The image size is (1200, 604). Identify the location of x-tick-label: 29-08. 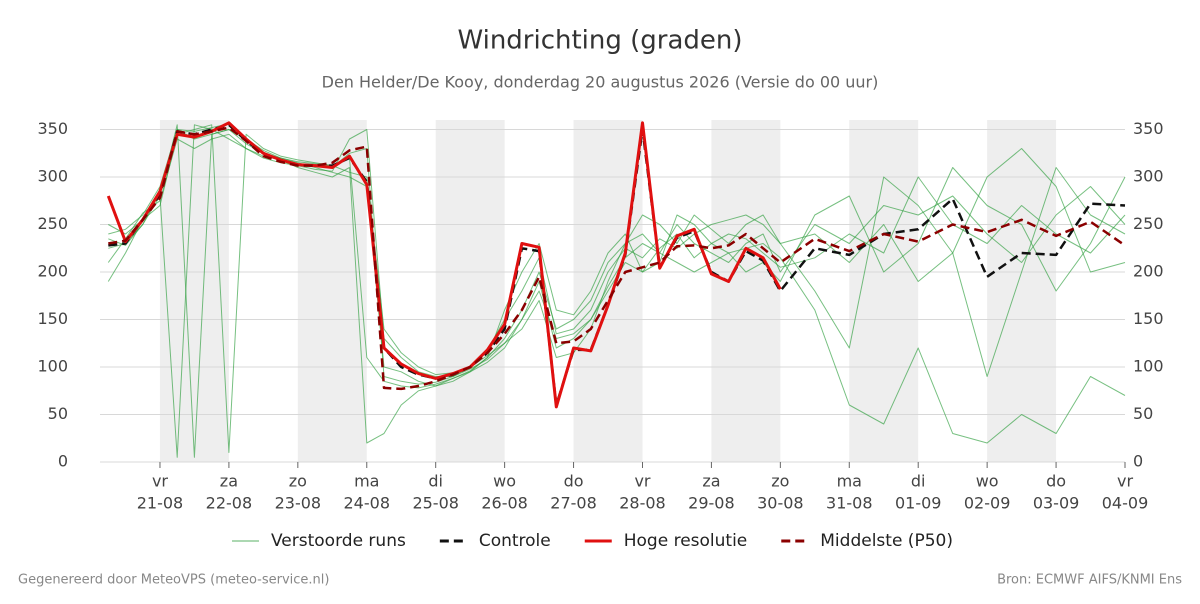
(711, 503).